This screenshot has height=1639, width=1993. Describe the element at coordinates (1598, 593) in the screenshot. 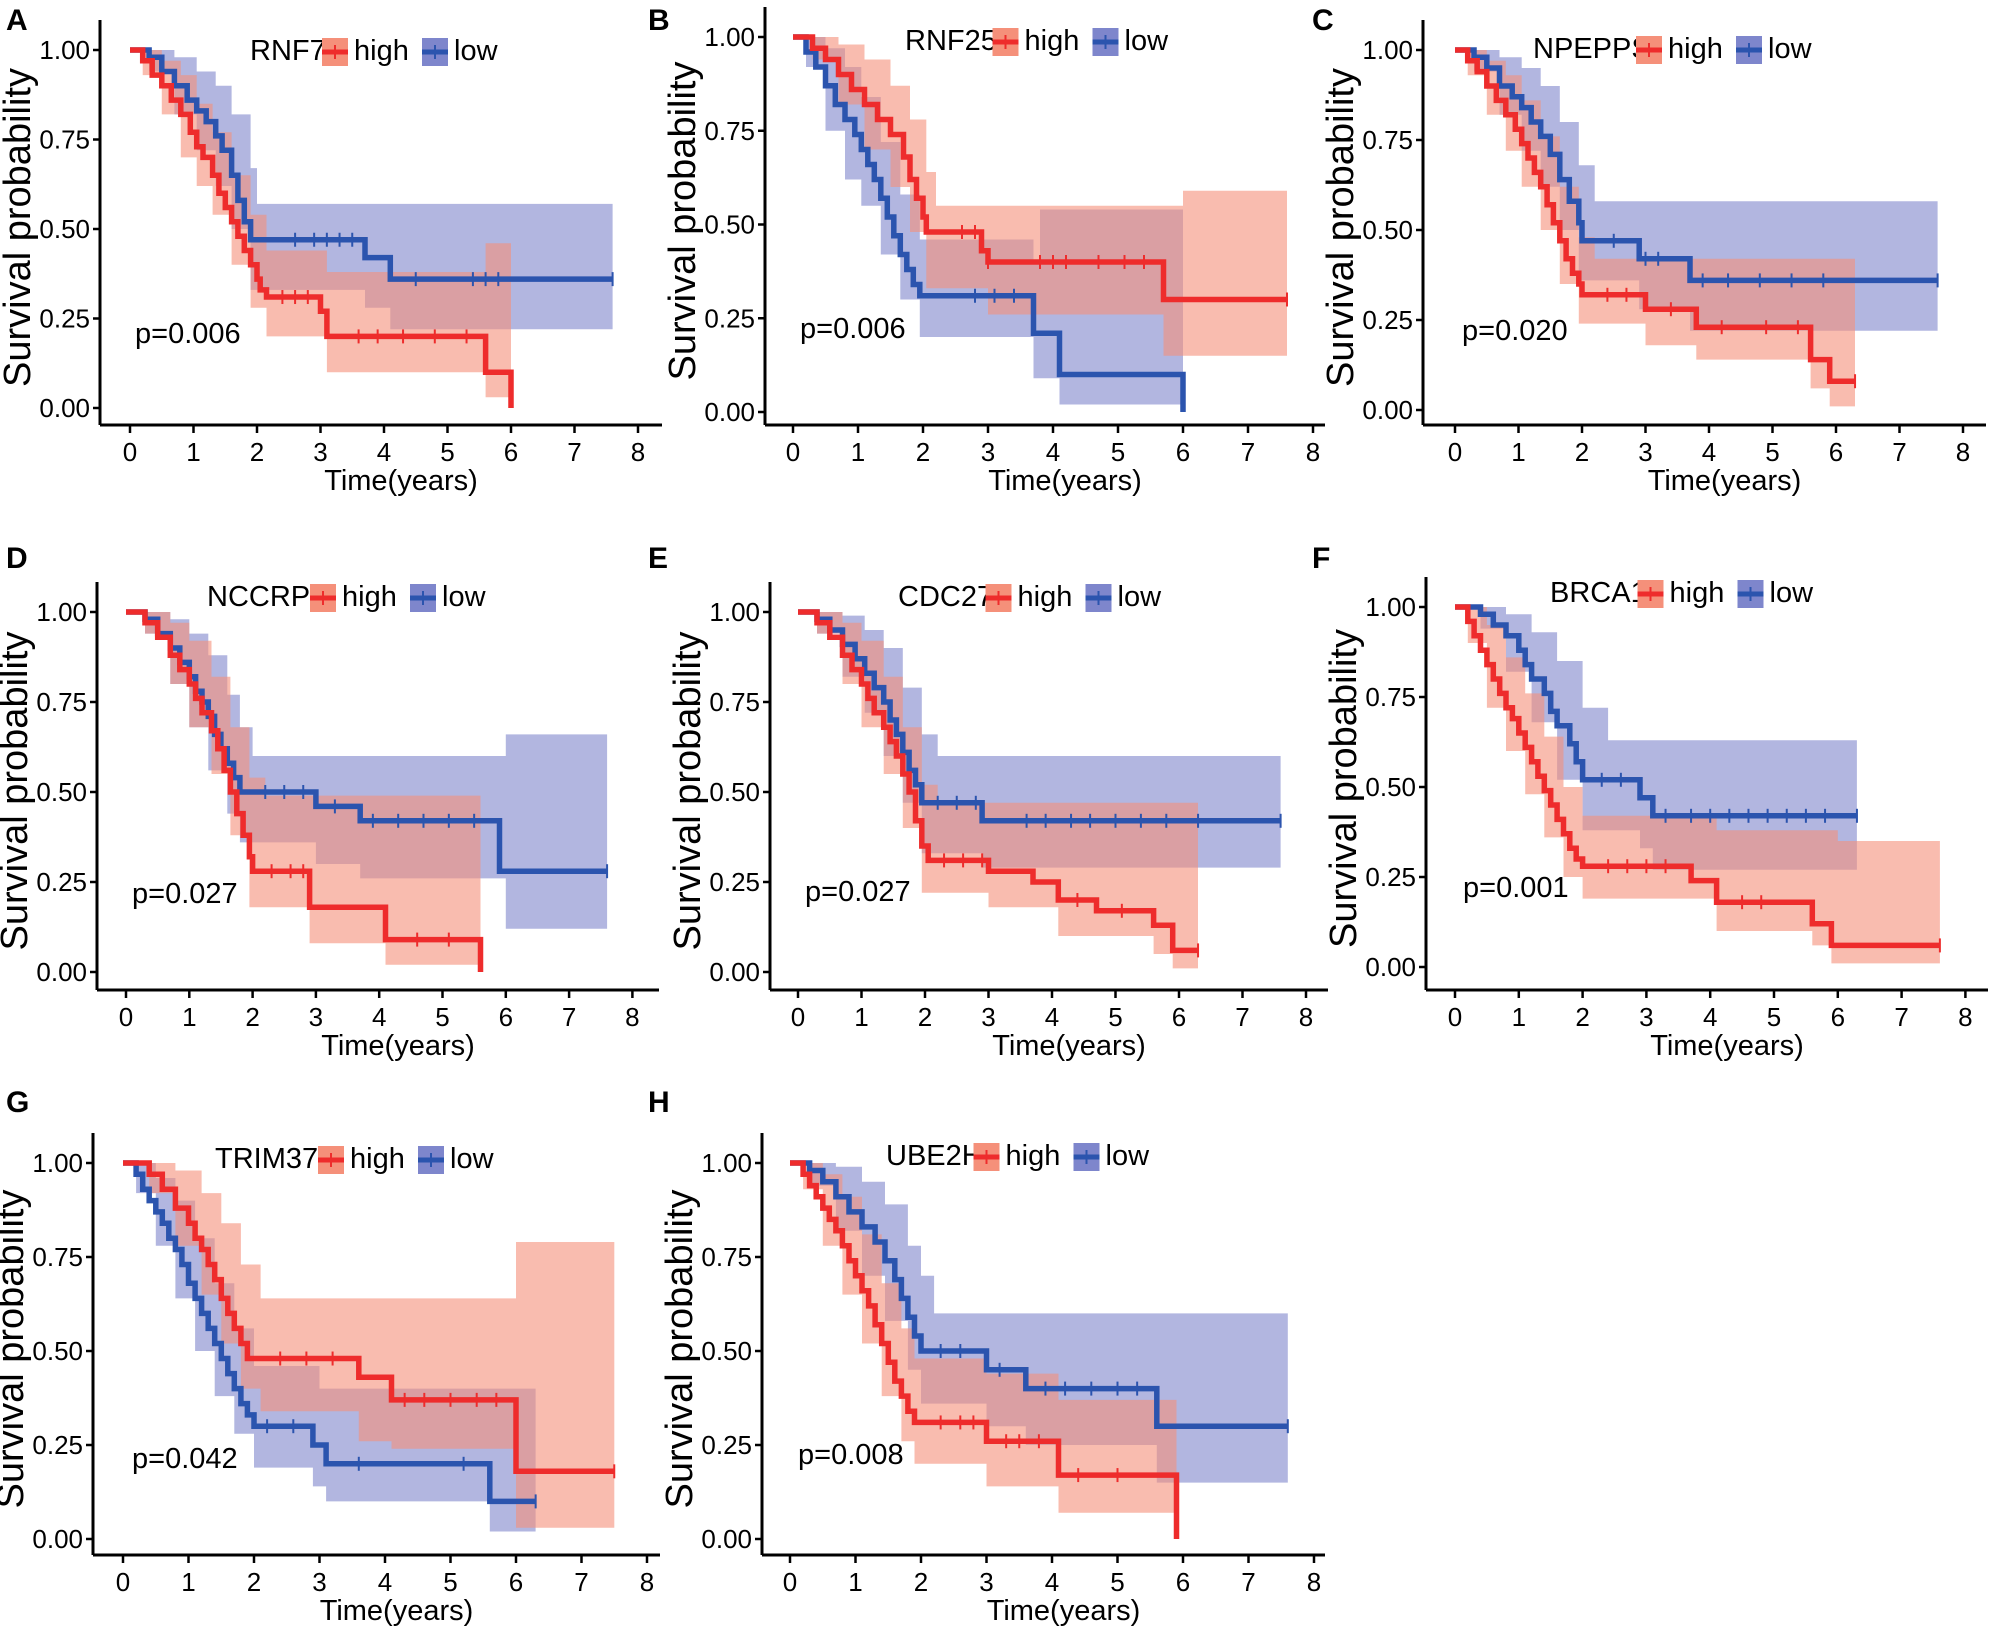

I see `legend-gene-name: BRCA1` at that location.